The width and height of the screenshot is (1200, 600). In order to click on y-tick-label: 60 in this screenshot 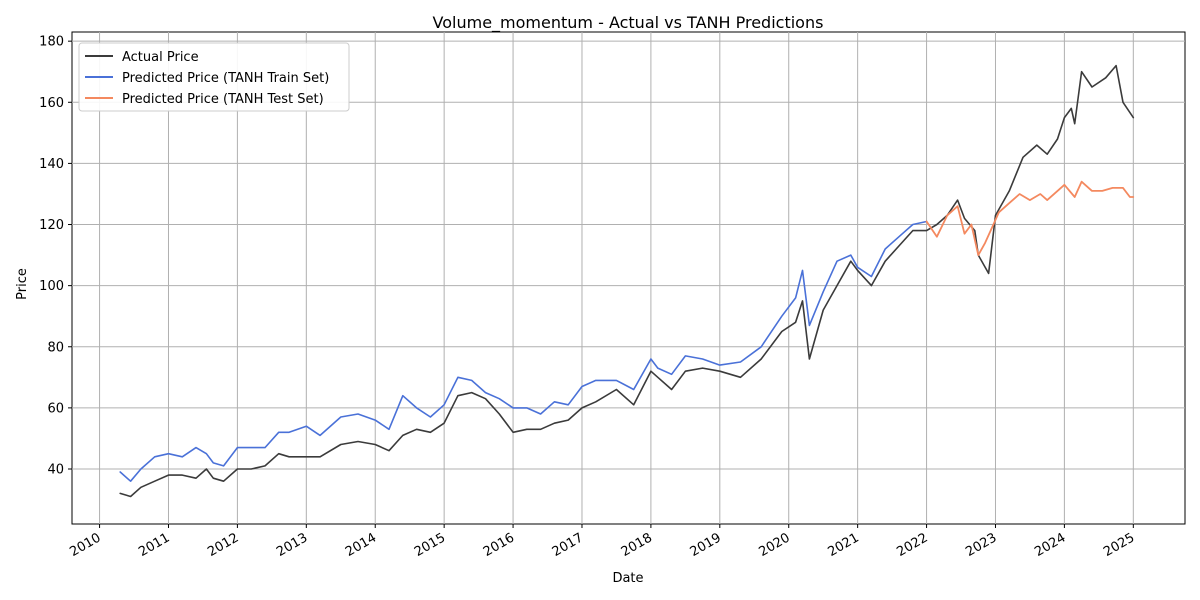, I will do `click(55, 408)`.